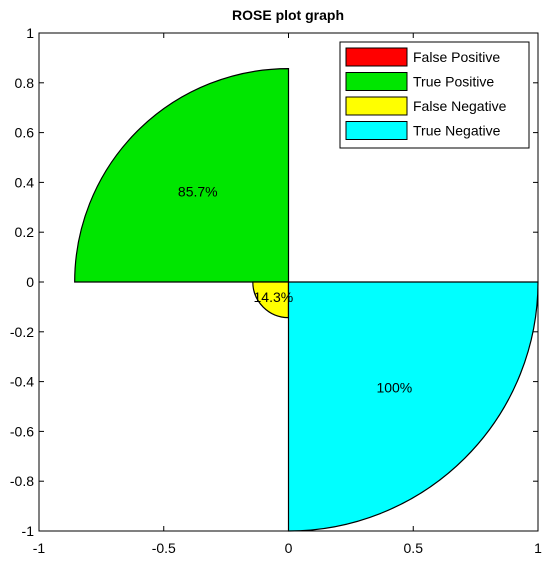 This screenshot has width=550, height=565. I want to click on x-tick-label: 1, so click(538, 548).